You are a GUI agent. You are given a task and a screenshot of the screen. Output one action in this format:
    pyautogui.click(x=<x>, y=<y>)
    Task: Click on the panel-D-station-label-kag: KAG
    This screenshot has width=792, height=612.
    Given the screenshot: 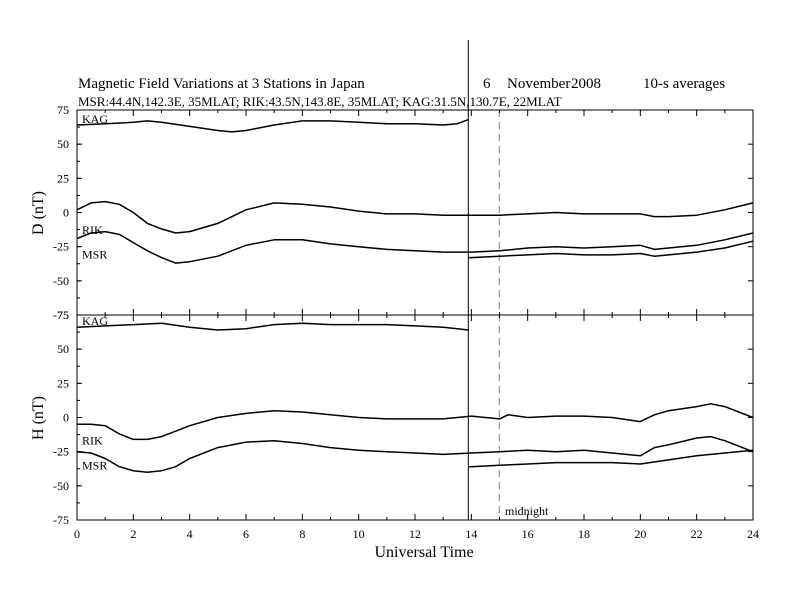 What is the action you would take?
    pyautogui.click(x=95, y=119)
    